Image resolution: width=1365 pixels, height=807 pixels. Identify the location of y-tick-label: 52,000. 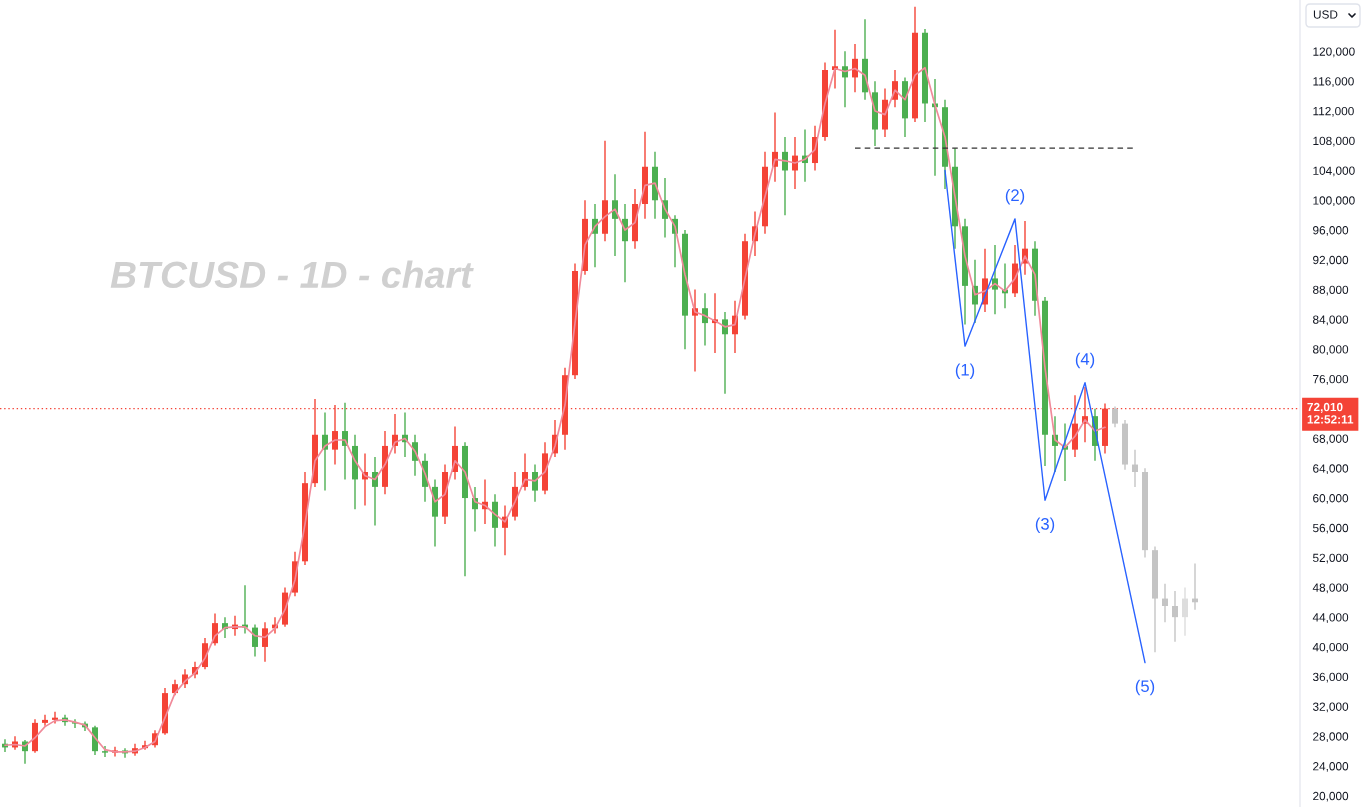
(1330, 558).